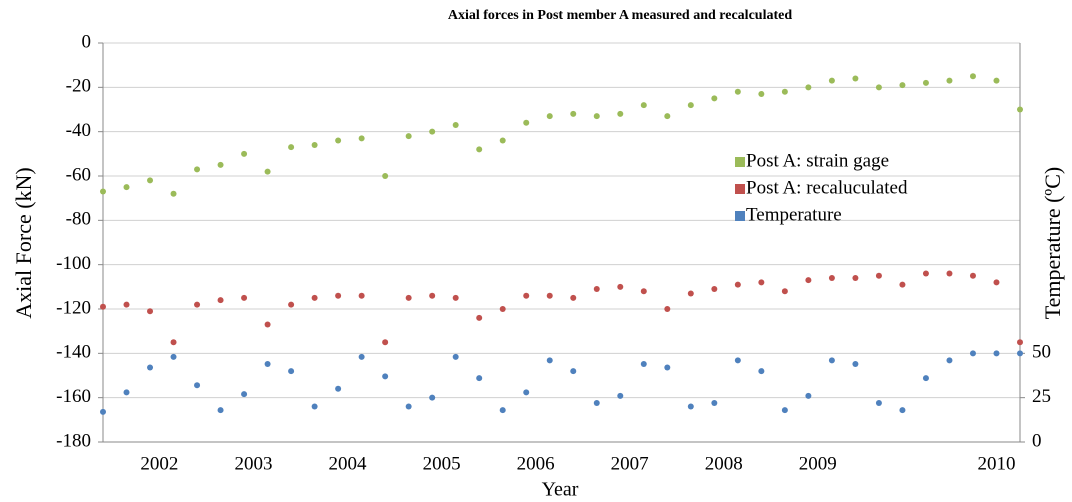 This screenshot has width=1072, height=502. I want to click on x-tick-label: 2006, so click(536, 463).